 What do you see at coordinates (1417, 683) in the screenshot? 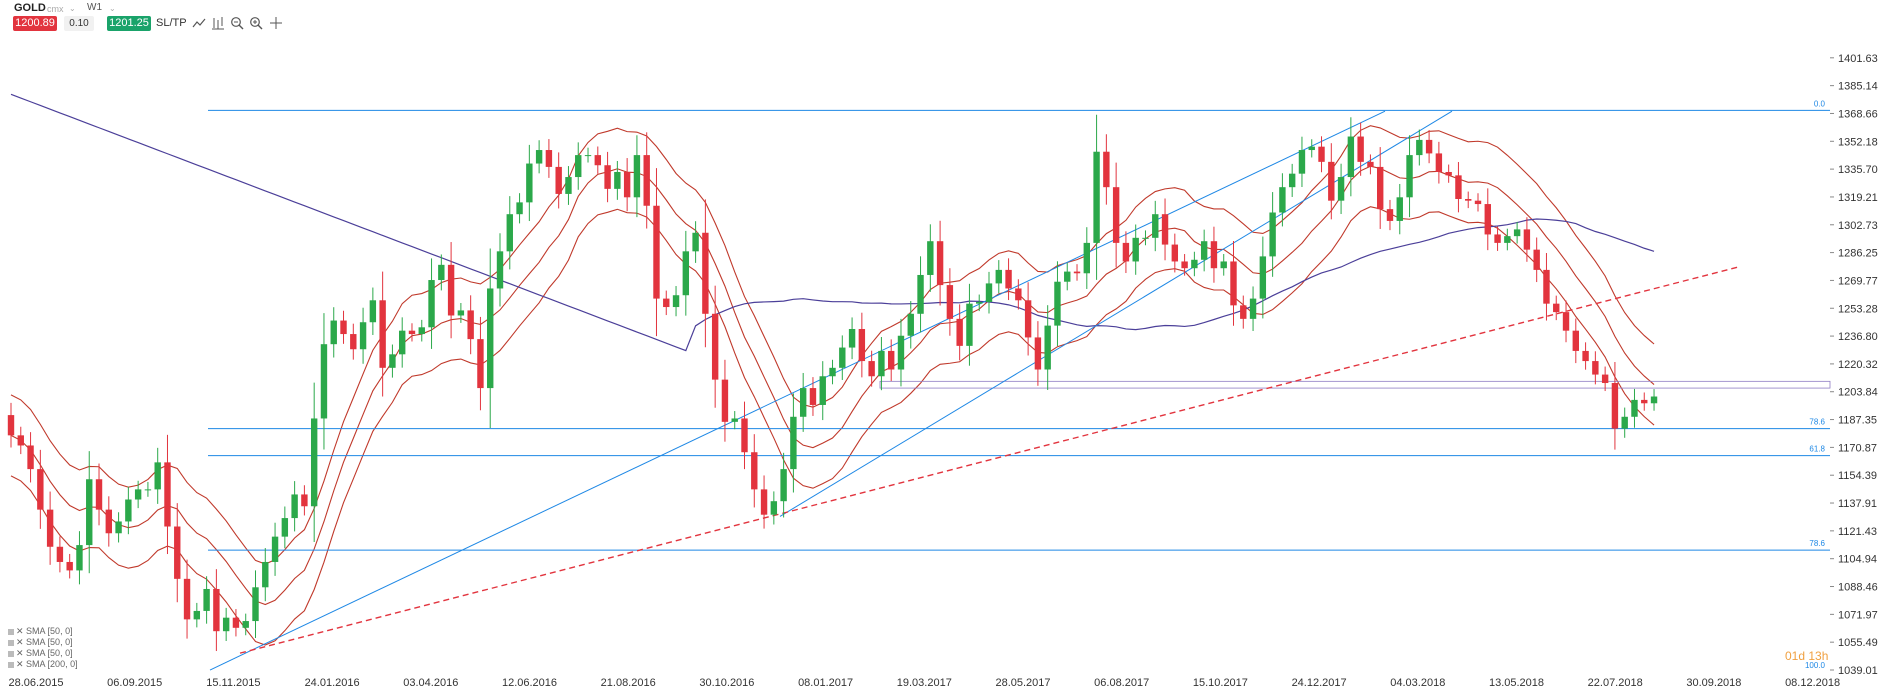
I see `x-axis-label: 04.03.2018` at bounding box center [1417, 683].